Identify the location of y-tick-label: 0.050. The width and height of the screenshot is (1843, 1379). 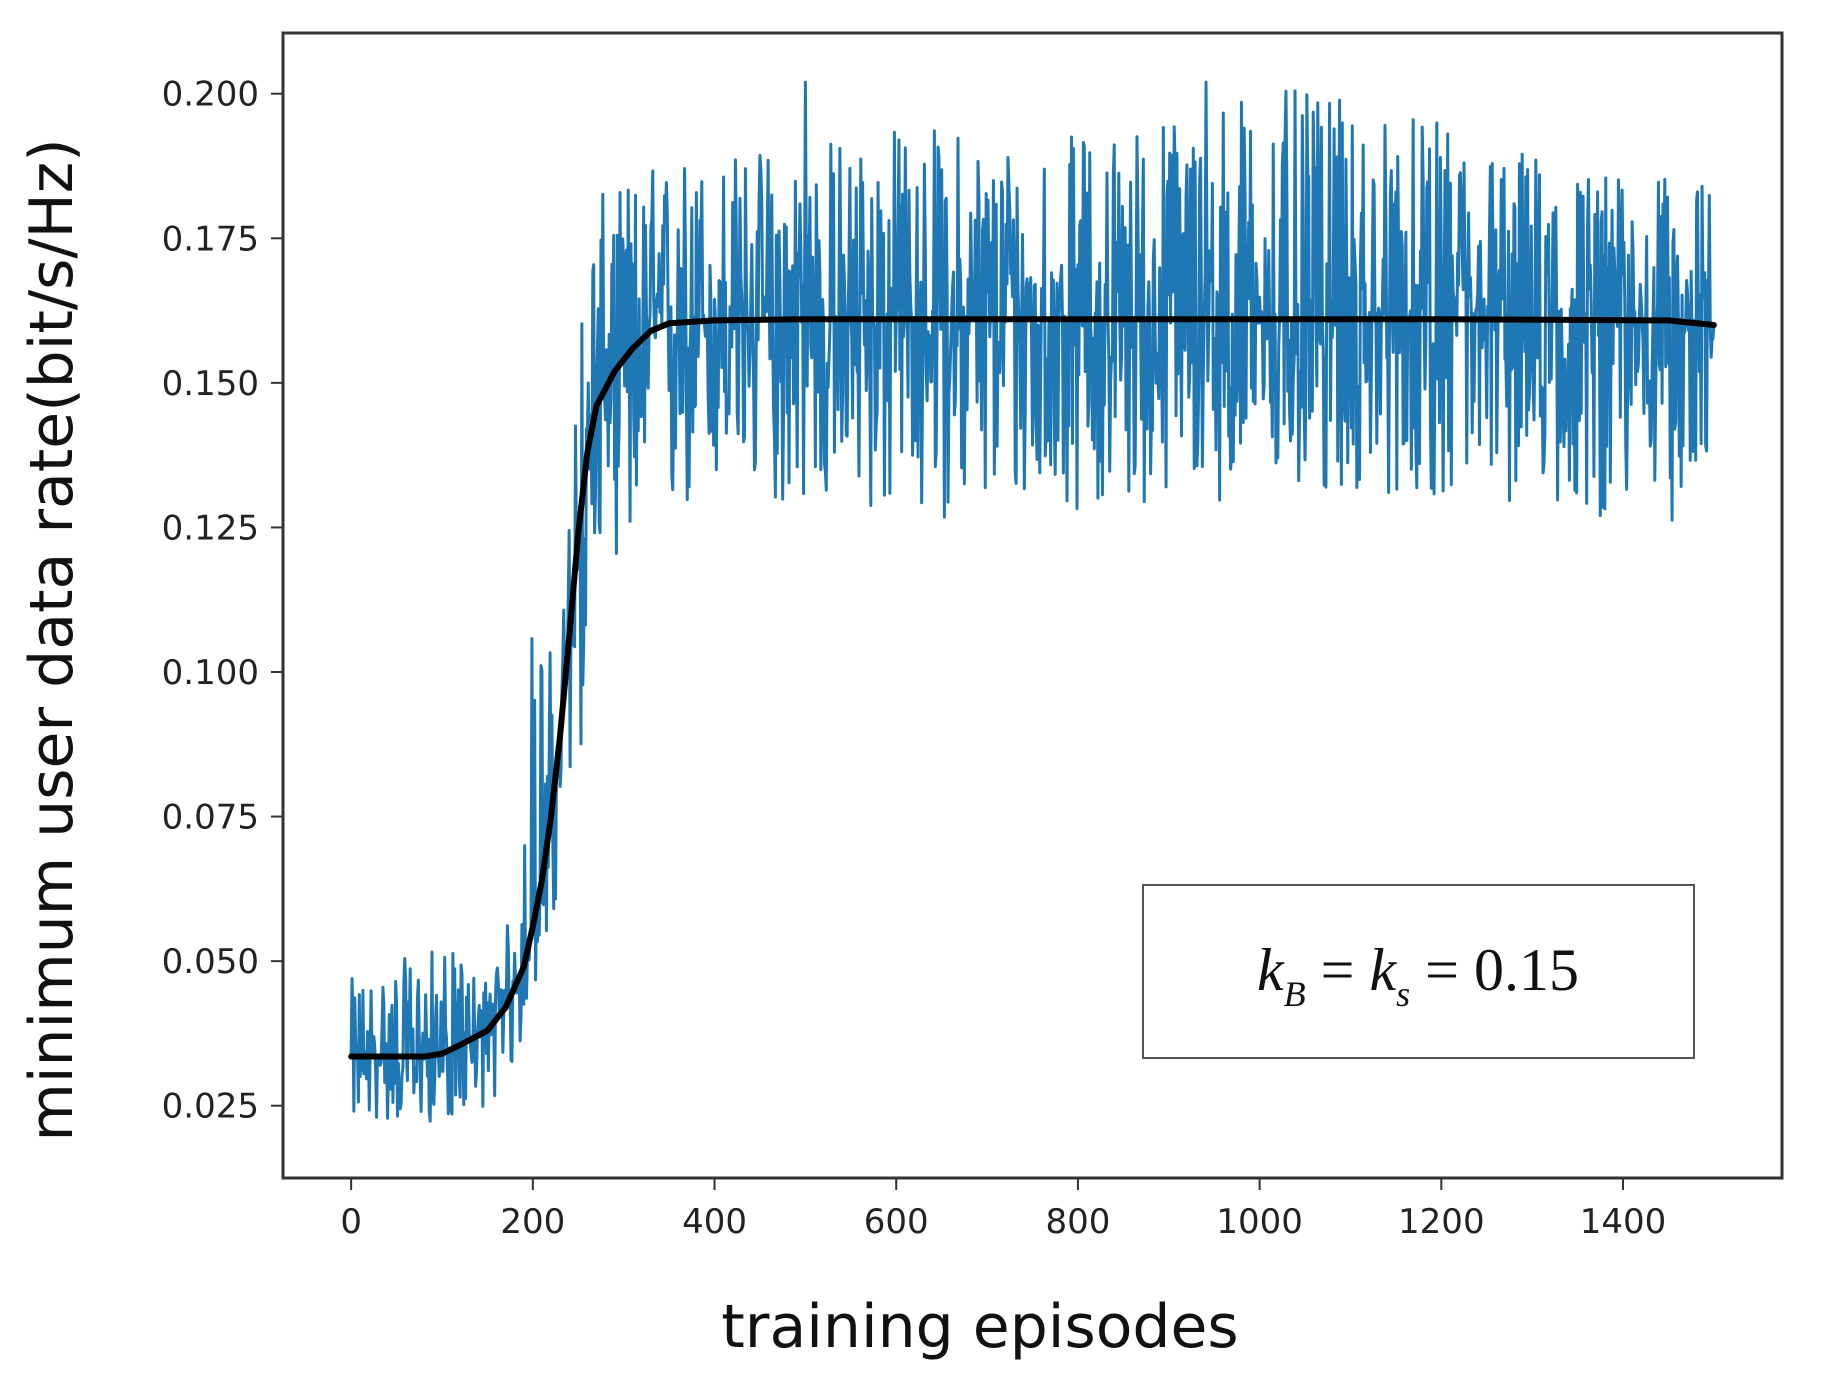
(210, 962).